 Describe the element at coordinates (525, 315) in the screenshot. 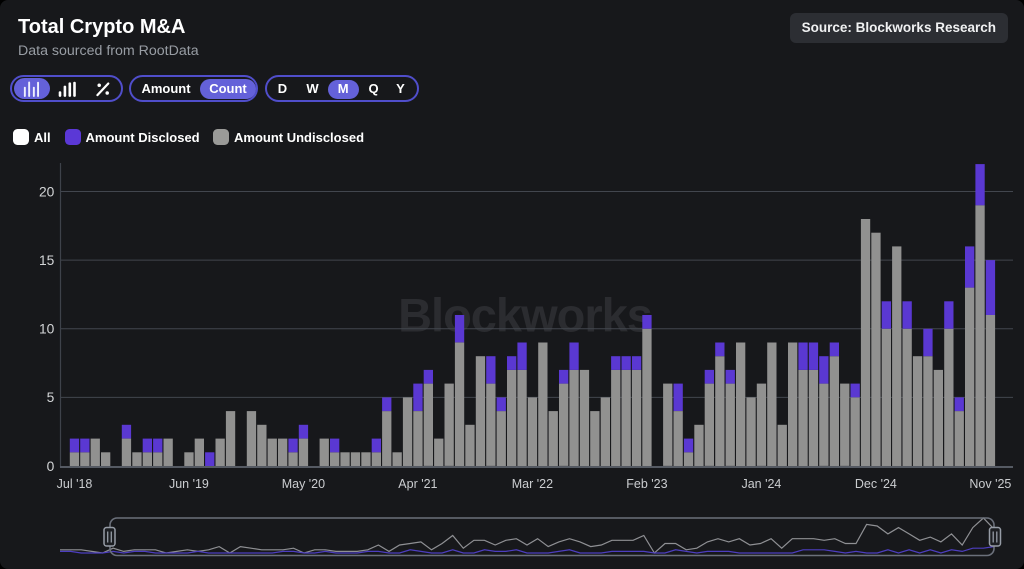

I see `svg-text: Blockworks` at that location.